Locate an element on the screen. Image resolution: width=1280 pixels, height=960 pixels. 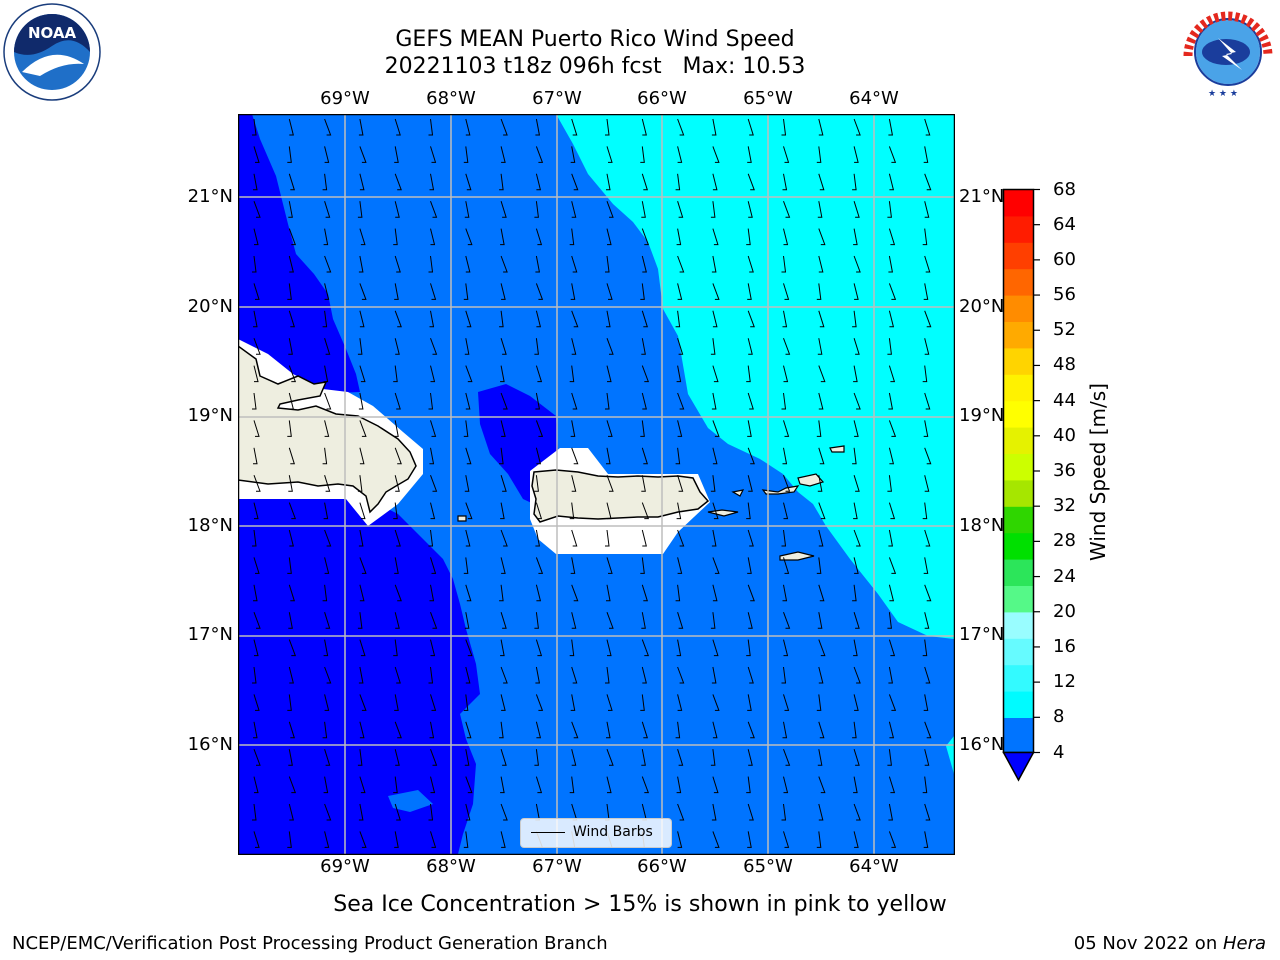
colorbar-tick-label: 60 is located at coordinates (1064, 259).